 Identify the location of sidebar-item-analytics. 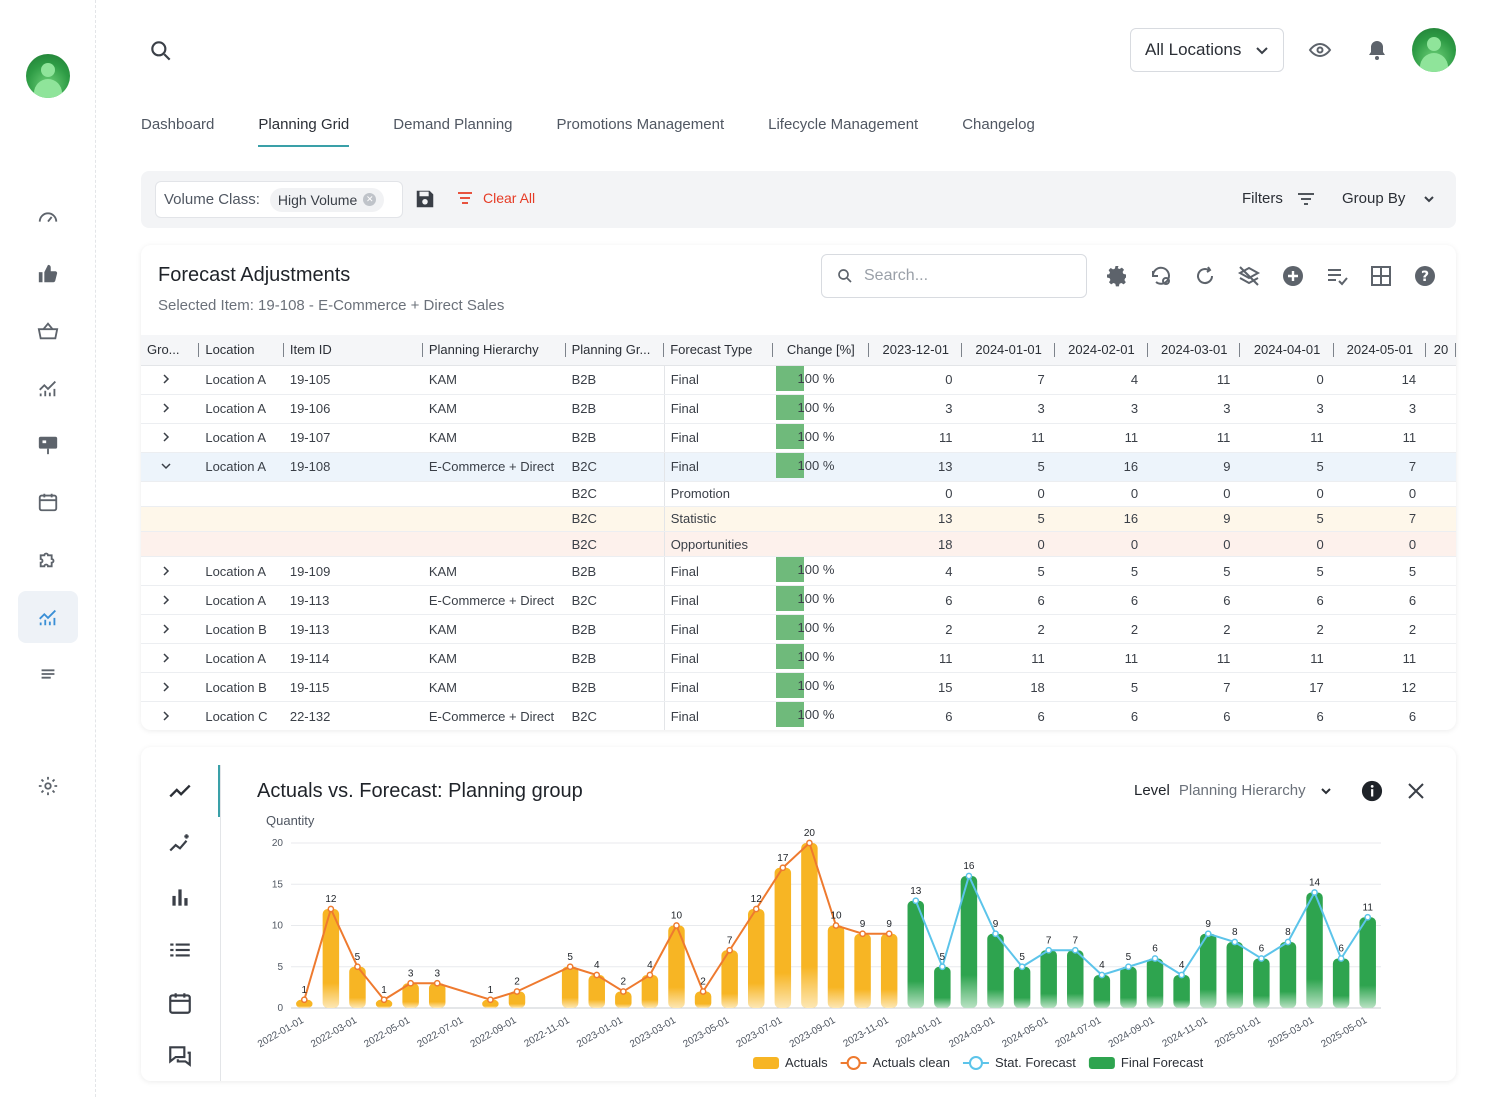
(48, 388).